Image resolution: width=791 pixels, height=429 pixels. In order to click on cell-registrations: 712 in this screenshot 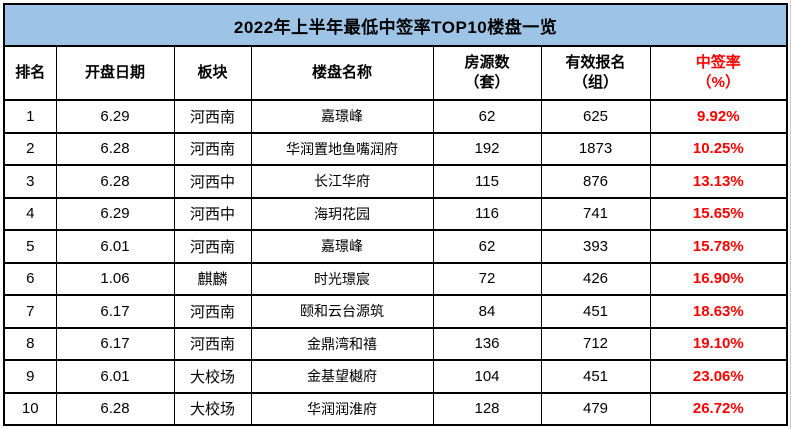, I will do `click(595, 343)`.